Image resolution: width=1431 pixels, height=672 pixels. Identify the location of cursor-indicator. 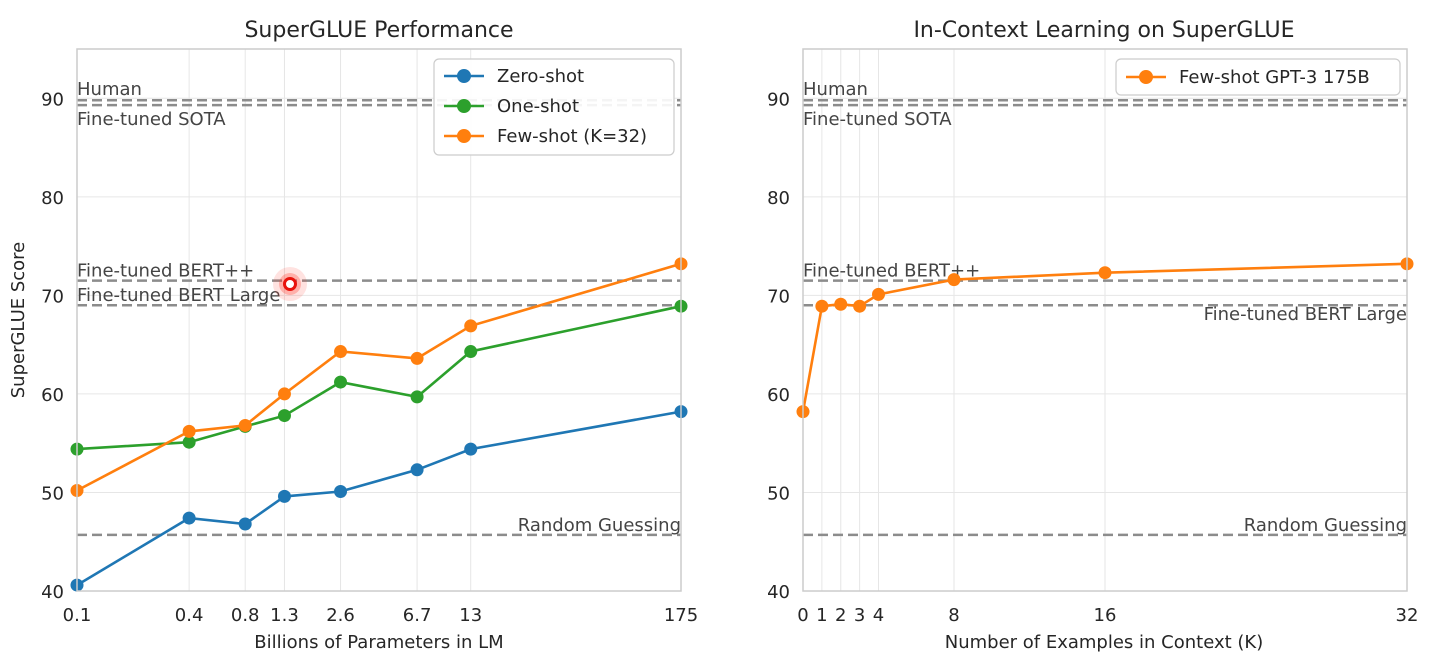
(290, 284).